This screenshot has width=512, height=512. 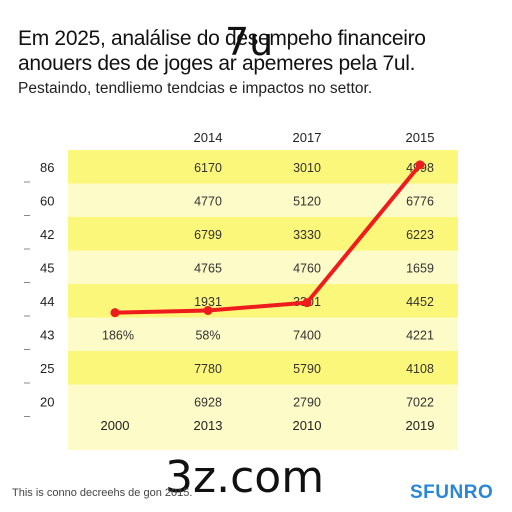 What do you see at coordinates (307, 235) in the screenshot?
I see `table-cell: 3330` at bounding box center [307, 235].